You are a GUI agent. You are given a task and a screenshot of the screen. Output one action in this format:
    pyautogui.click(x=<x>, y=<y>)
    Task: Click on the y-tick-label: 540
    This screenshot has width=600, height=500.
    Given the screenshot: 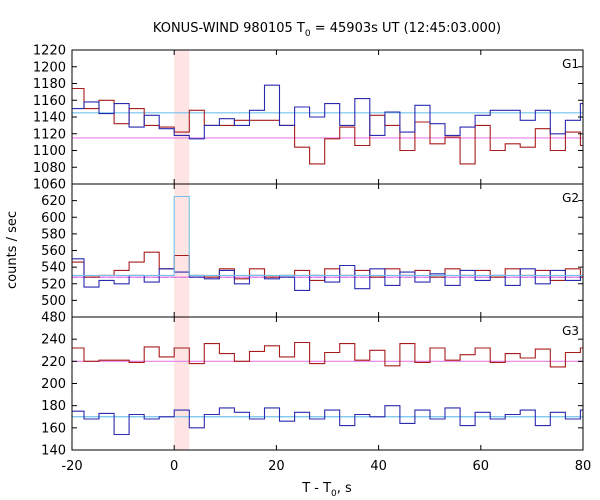 What is the action you would take?
    pyautogui.click(x=53, y=268)
    